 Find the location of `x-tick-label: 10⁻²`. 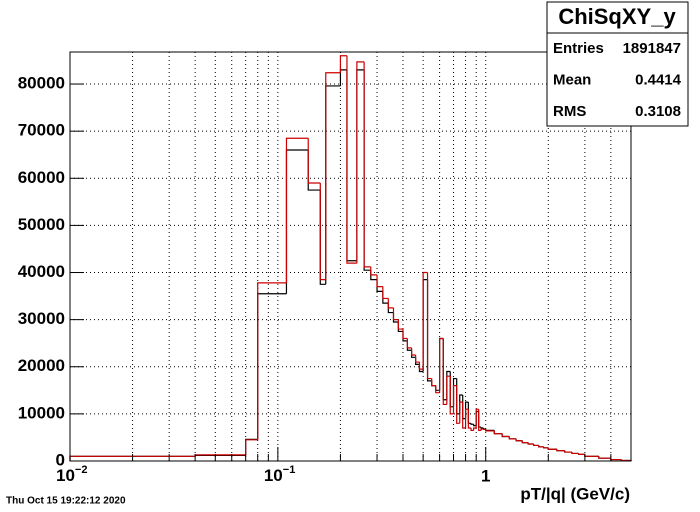

x-tick-label: 10⁻² is located at coordinates (71, 475).